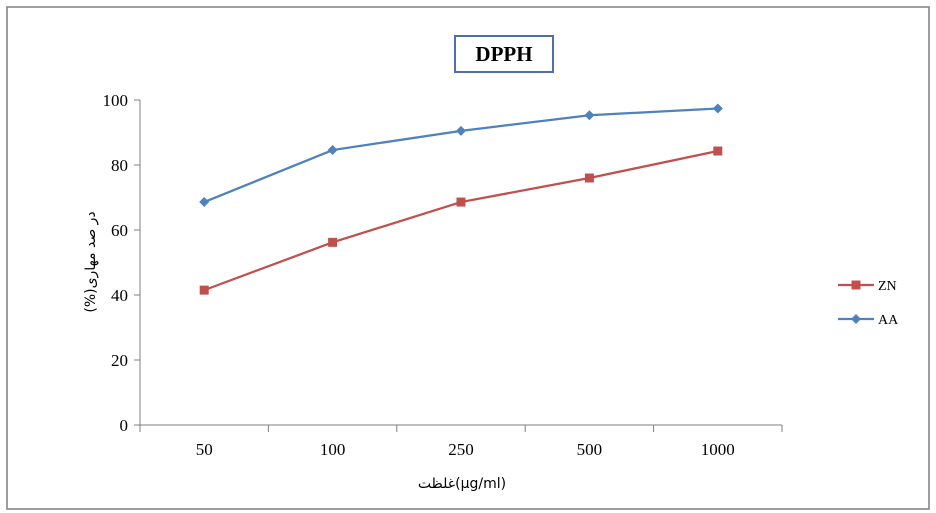 Image resolution: width=936 pixels, height=513 pixels. Describe the element at coordinates (204, 449) in the screenshot. I see `x-tick-label: 50` at that location.